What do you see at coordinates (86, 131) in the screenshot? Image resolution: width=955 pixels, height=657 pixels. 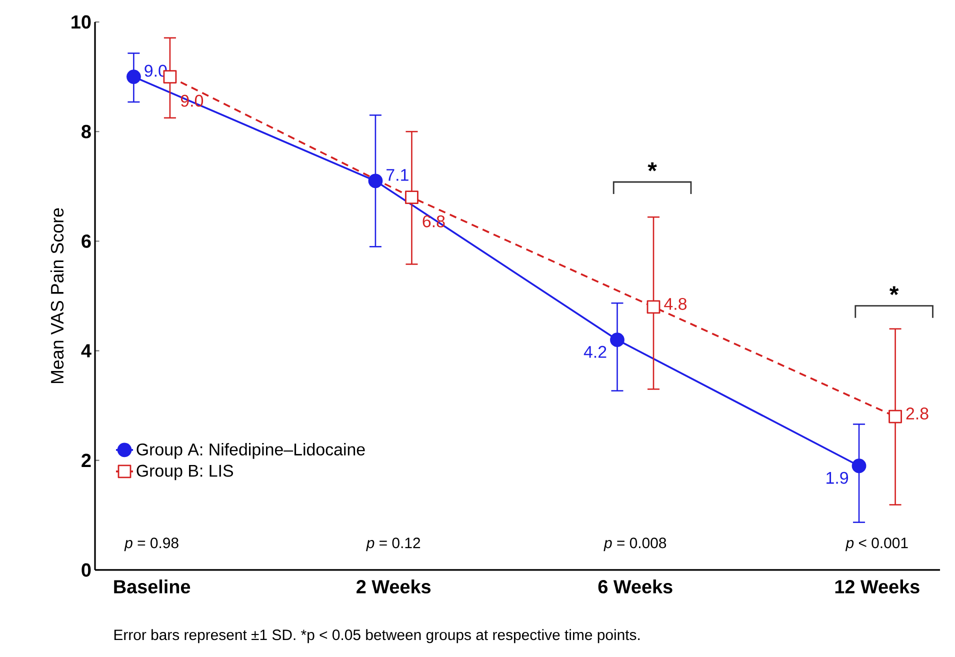 I see `y-tick-label: 8` at bounding box center [86, 131].